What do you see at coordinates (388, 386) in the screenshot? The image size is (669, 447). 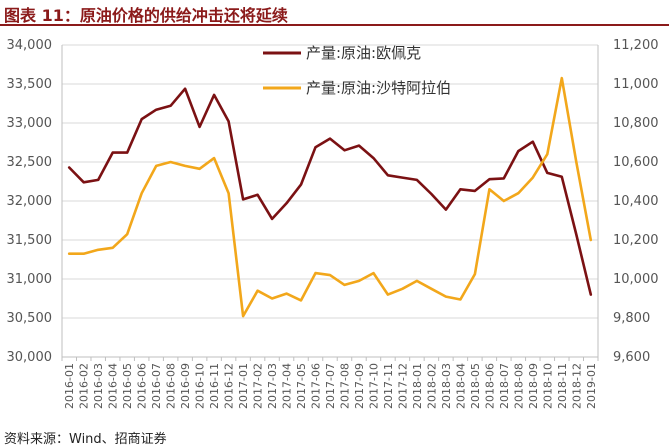 I see `x-tick-label: 2017-11` at bounding box center [388, 386].